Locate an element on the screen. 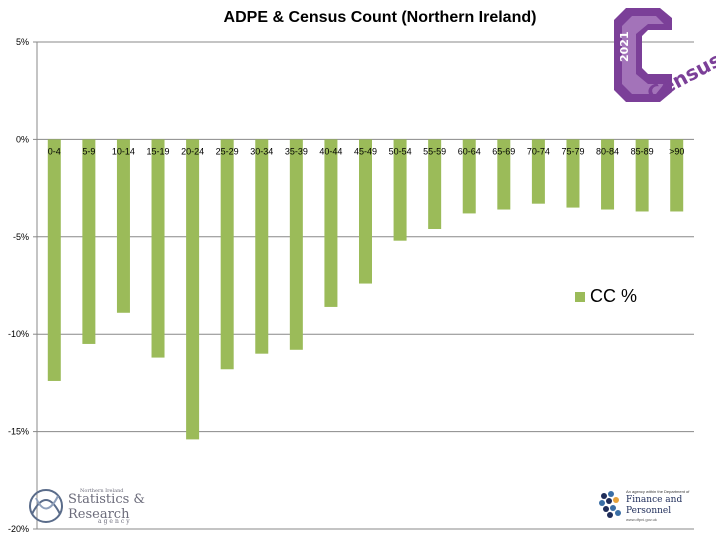 Image resolution: width=720 pixels, height=540 pixels. nisra-line1: Statistics & is located at coordinates (106, 499).